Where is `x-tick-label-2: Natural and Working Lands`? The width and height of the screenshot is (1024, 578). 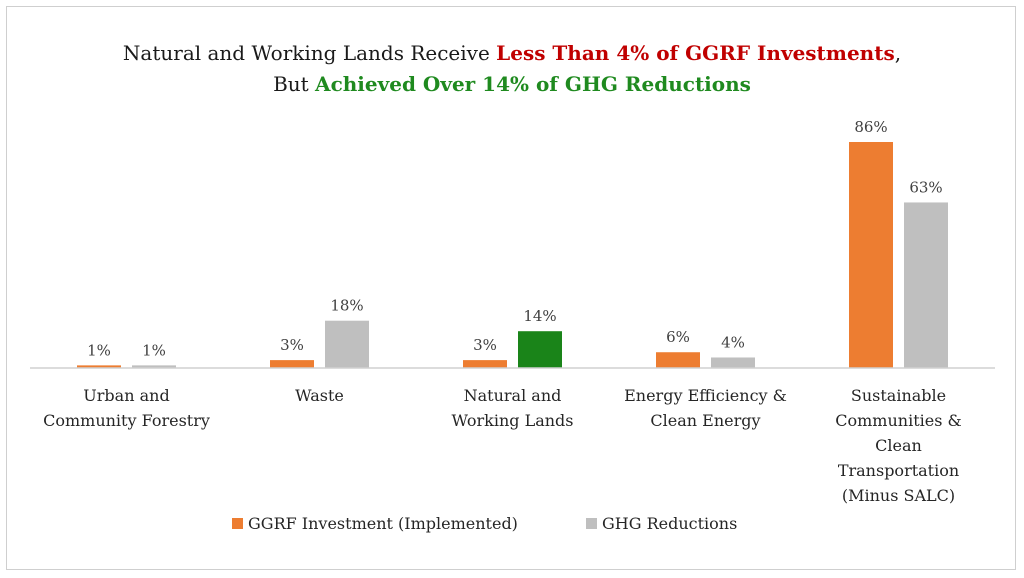 x-tick-label-2: Natural and Working Lands is located at coordinates (512, 408).